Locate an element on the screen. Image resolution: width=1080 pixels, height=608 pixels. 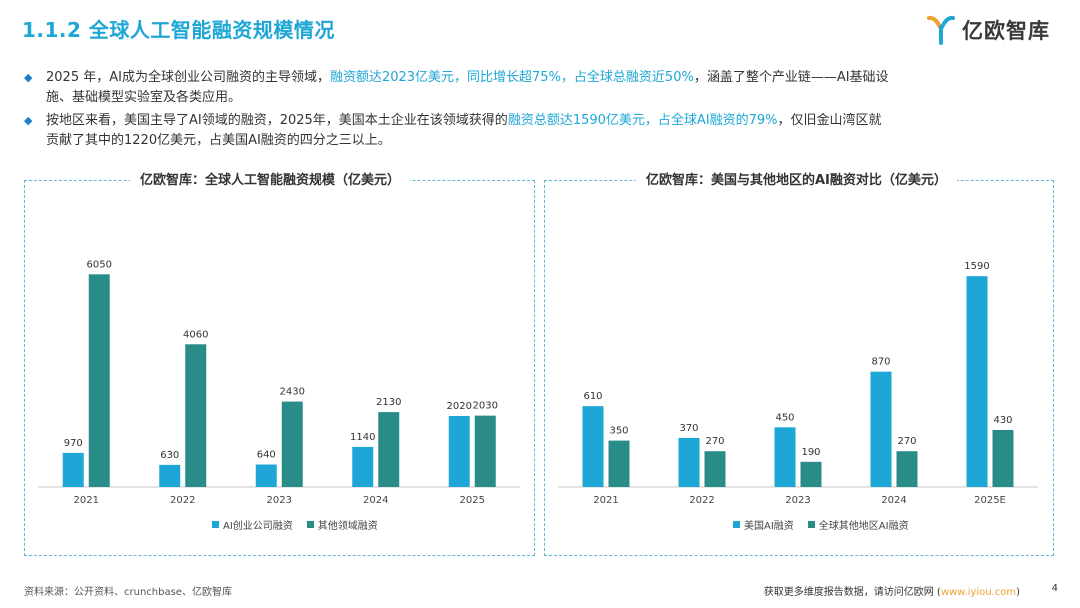
legend-item: 其他领域融资 is located at coordinates (342, 524).